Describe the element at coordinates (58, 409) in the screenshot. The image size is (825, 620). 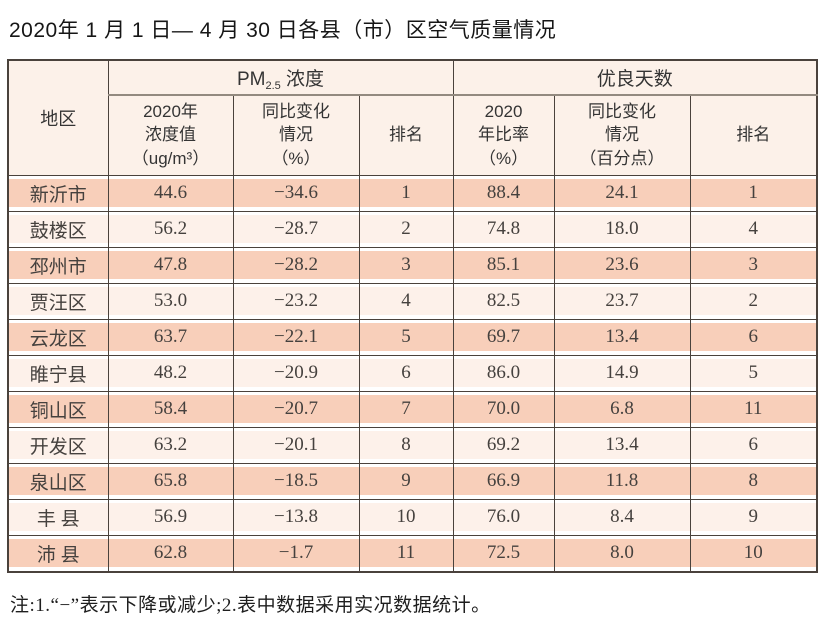
I see `region-cell: 铜山区` at that location.